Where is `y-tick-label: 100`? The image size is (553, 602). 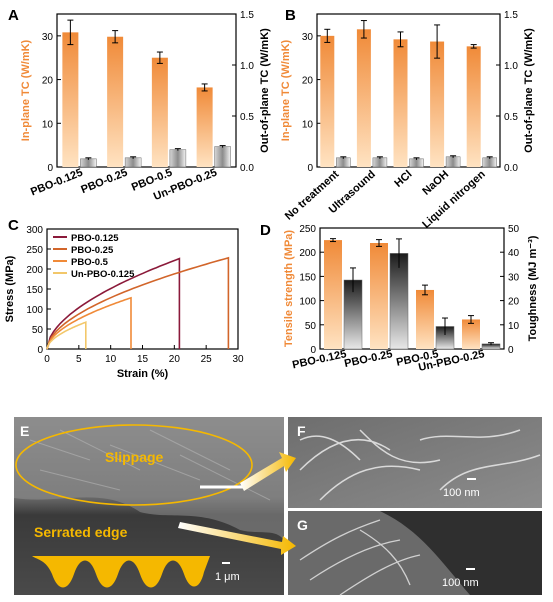
y-tick-label: 100 is located at coordinates (307, 302).